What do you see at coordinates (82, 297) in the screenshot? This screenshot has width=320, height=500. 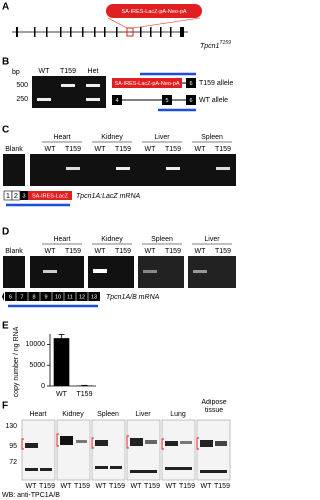 I see `exon-label: 12` at bounding box center [82, 297].